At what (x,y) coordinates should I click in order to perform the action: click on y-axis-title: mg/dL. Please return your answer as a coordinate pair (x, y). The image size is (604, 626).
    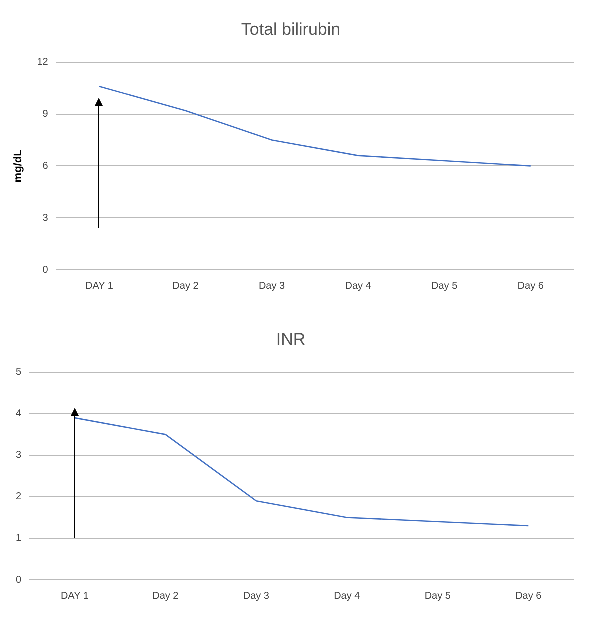
    Looking at the image, I should click on (18, 166).